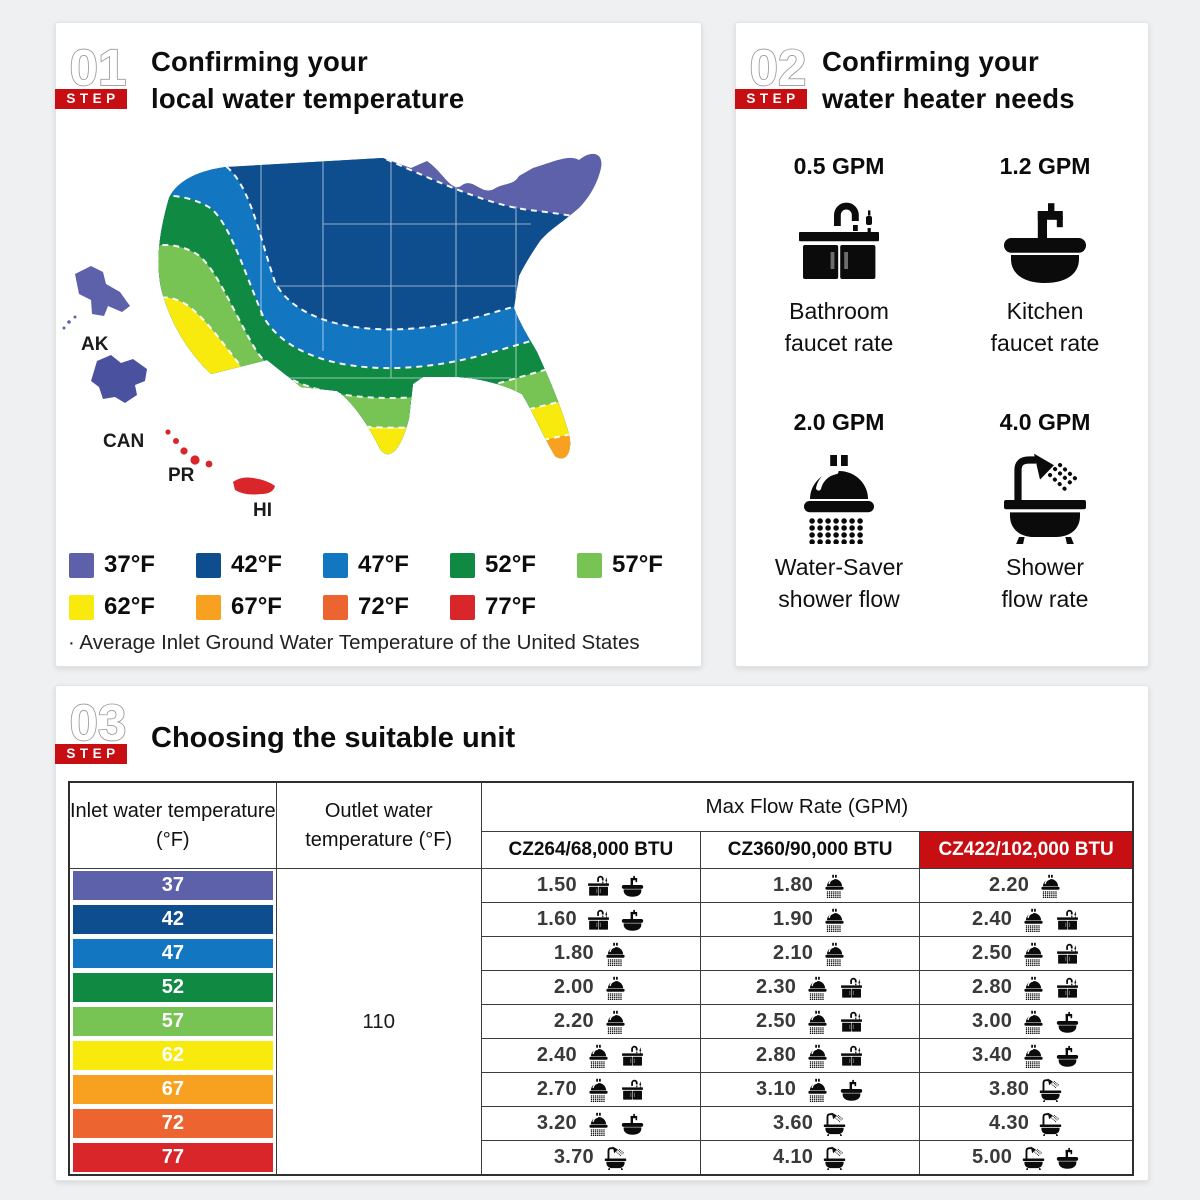 This screenshot has width=1200, height=1200. Describe the element at coordinates (1045, 583) in the screenshot. I see `need-caption: Shower flow rate` at that location.